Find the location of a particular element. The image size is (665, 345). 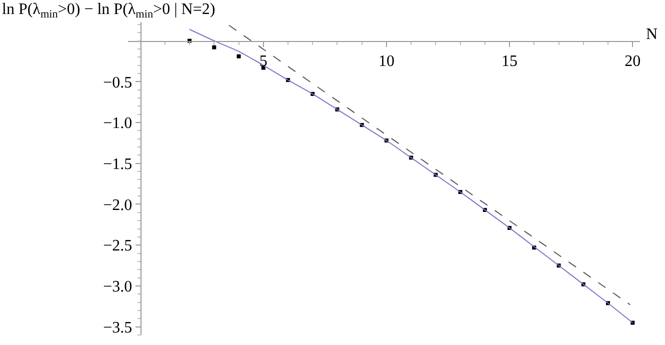

y-axis-title: ln P(λ$_{min}$>0) − ln P(λ$_{min}$>0 | N=2) is located at coordinates (109, 10).